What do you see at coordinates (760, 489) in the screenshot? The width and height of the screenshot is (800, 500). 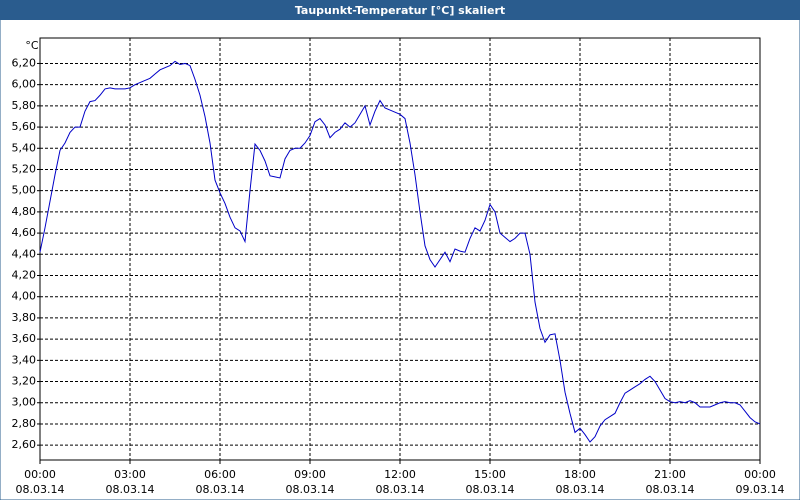 I see `x-tick-date: 09.03.14` at bounding box center [760, 489].